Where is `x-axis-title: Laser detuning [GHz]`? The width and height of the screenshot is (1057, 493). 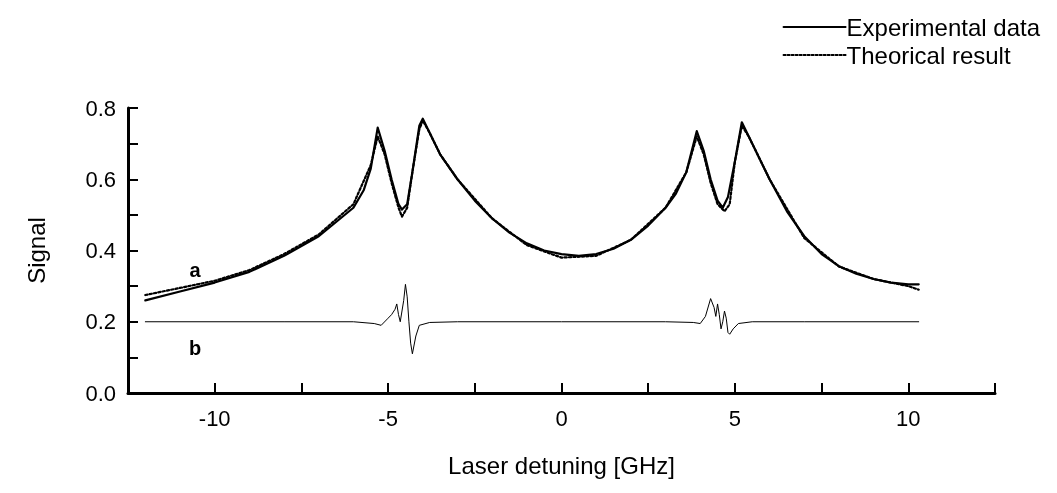
x-axis-title: Laser detuning [GHz] is located at coordinates (561, 465).